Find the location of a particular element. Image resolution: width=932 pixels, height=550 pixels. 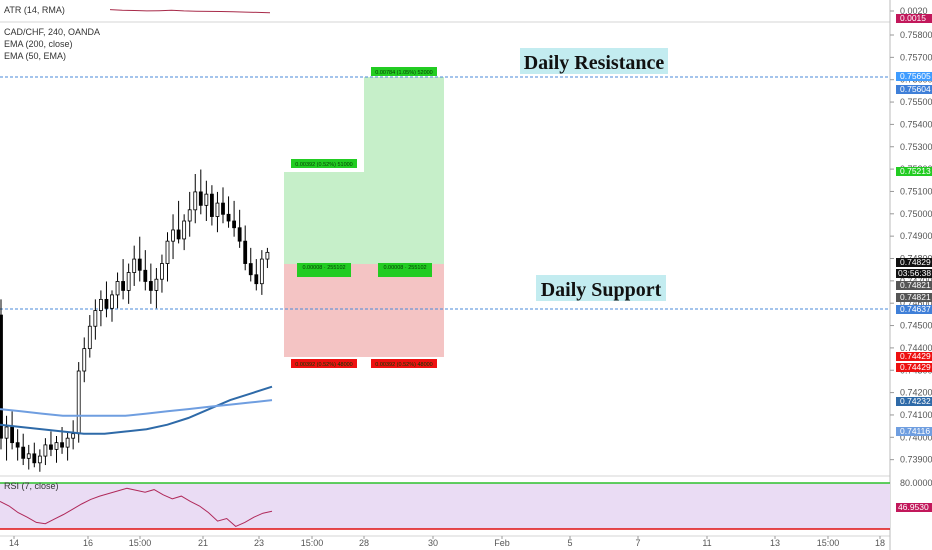

y-tick-label: 0.74700 is located at coordinates (916, 281).